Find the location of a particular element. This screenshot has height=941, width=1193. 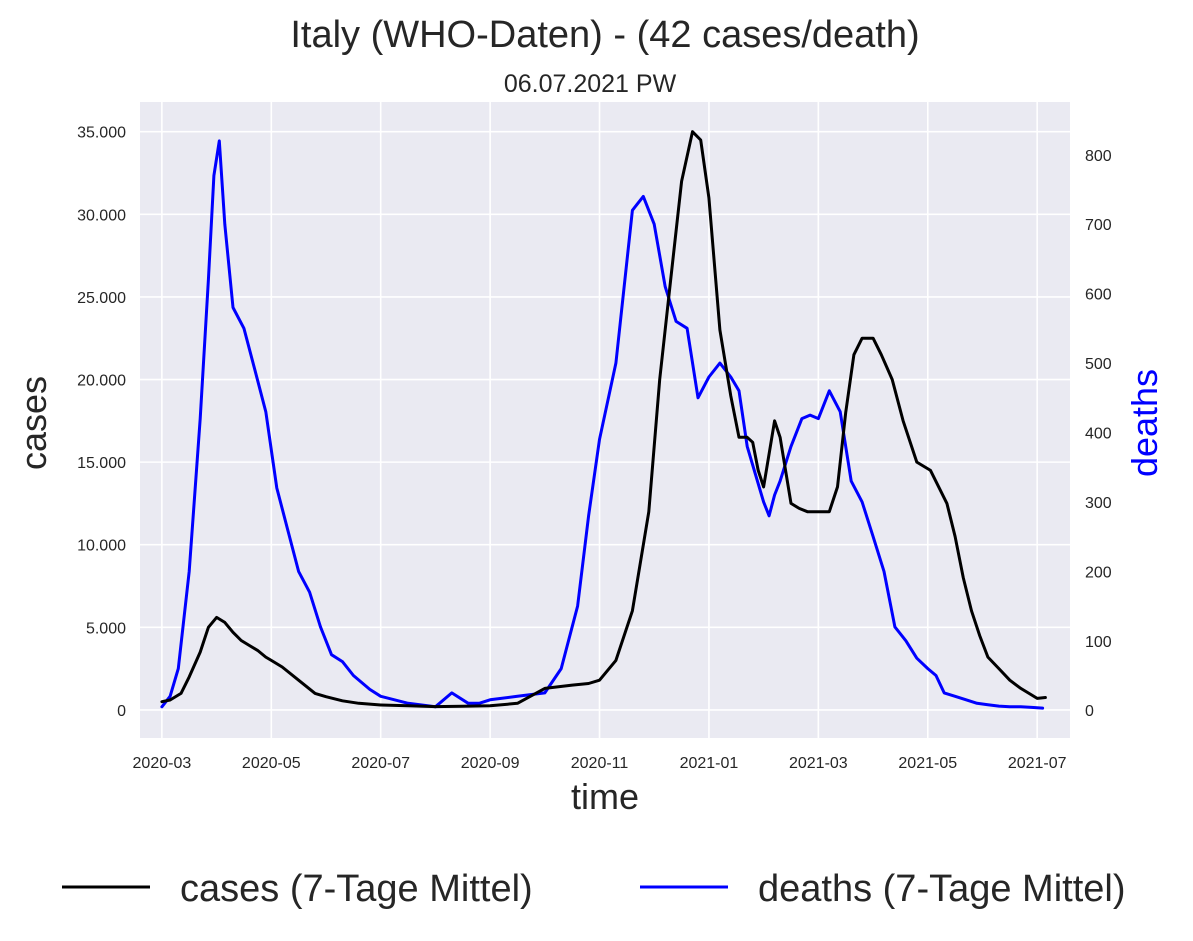

x-tick-label: 2020-07 is located at coordinates (380, 763).